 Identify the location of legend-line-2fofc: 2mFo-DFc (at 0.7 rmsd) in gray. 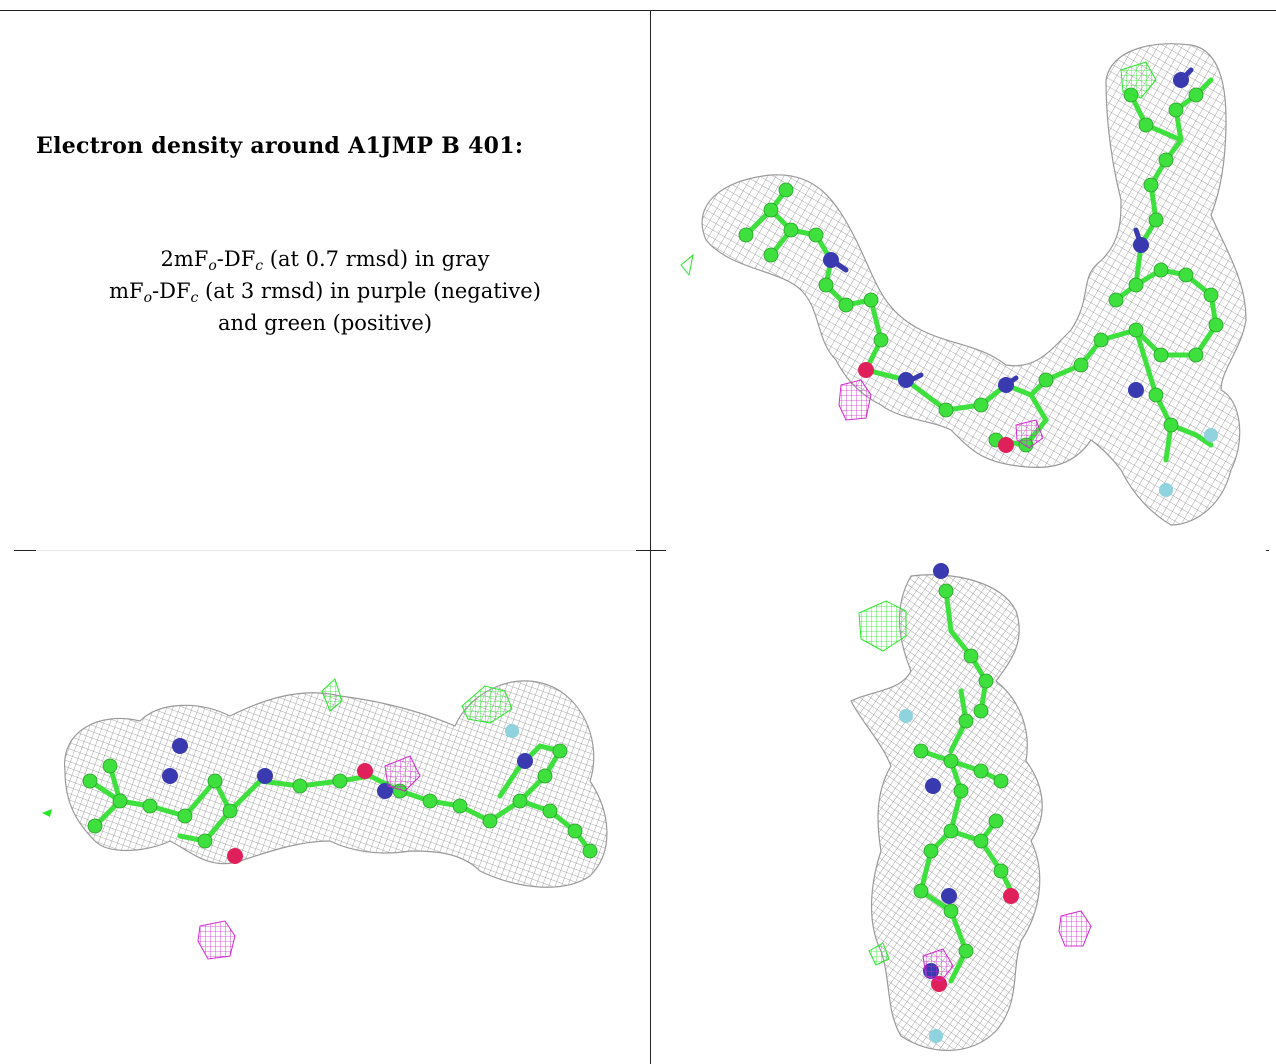
(325, 260).